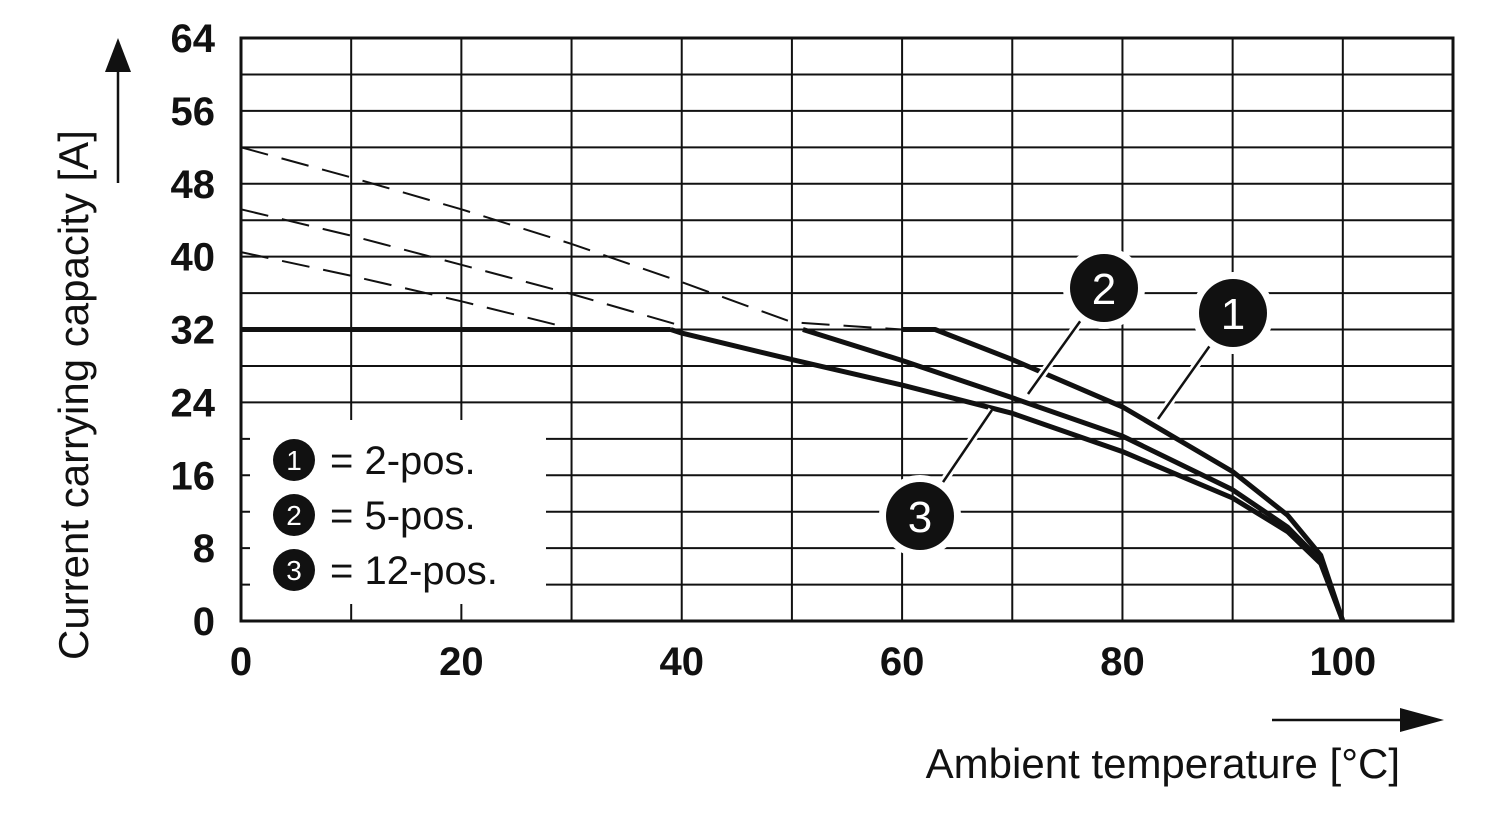 The image size is (1500, 820). Describe the element at coordinates (193, 403) in the screenshot. I see `y-tick-label: 24` at that location.